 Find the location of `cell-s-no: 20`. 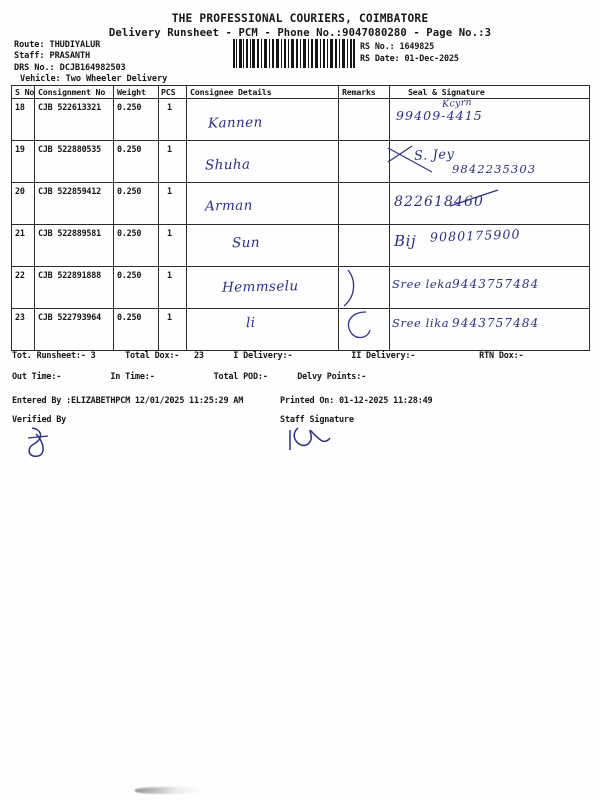

cell-s-no: 20 is located at coordinates (23, 203).